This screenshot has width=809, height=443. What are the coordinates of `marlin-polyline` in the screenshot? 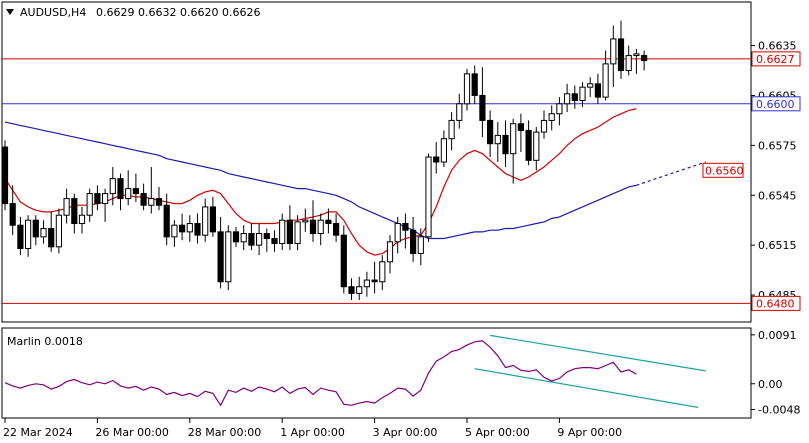 It's located at (320, 373).